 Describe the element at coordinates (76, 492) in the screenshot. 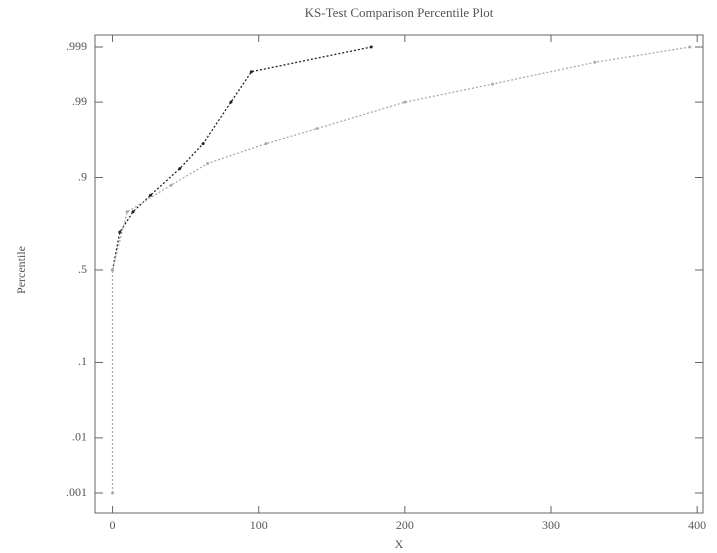

I see `y-tick-label: .001` at that location.